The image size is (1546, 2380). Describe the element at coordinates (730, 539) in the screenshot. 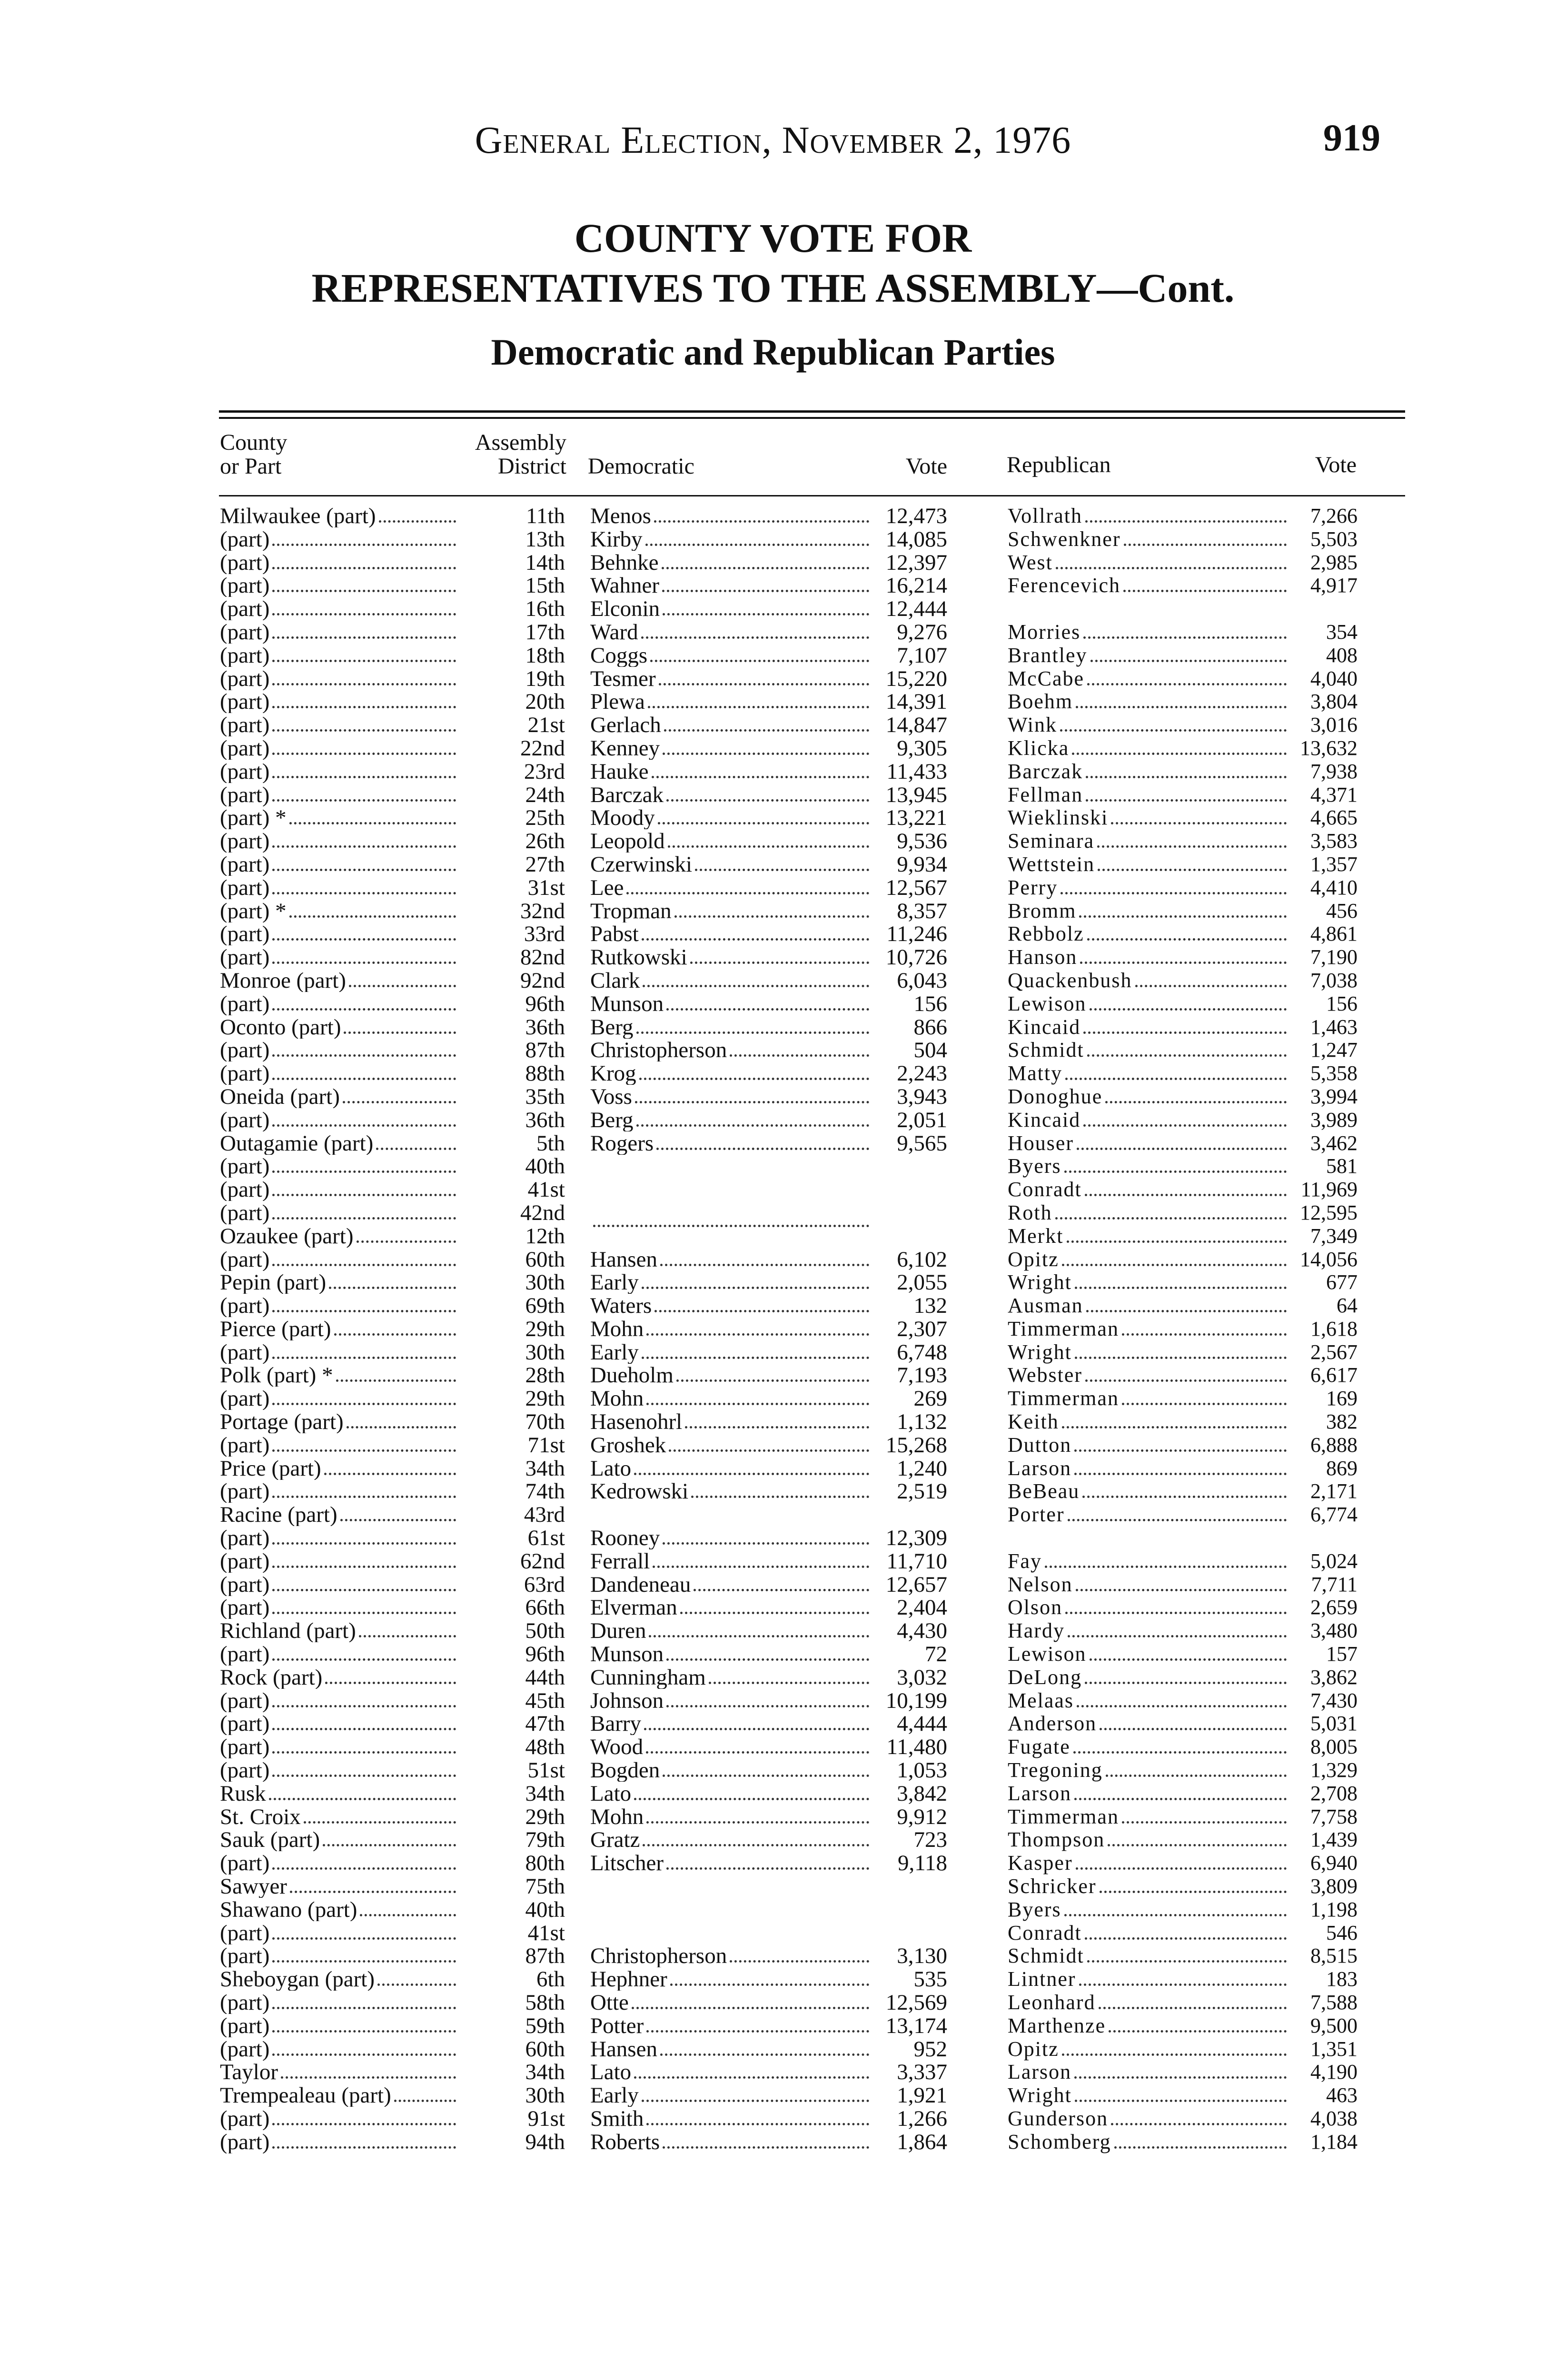

I see `democratic-candidate-cell: Kirby` at that location.